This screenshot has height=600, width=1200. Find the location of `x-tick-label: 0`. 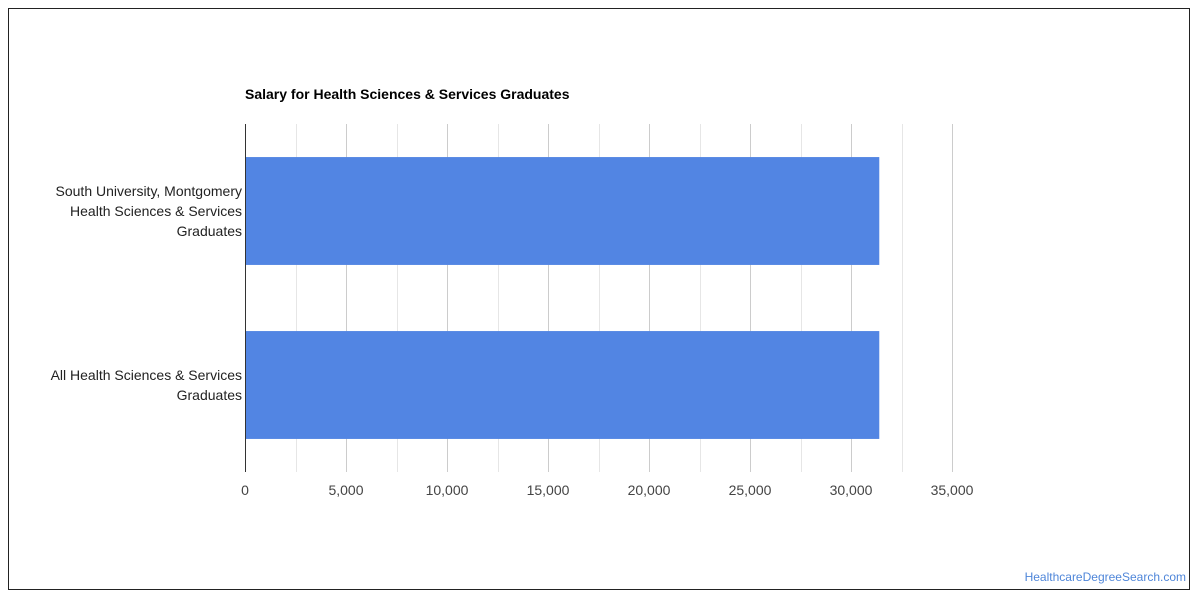

x-tick-label: 0 is located at coordinates (245, 490).